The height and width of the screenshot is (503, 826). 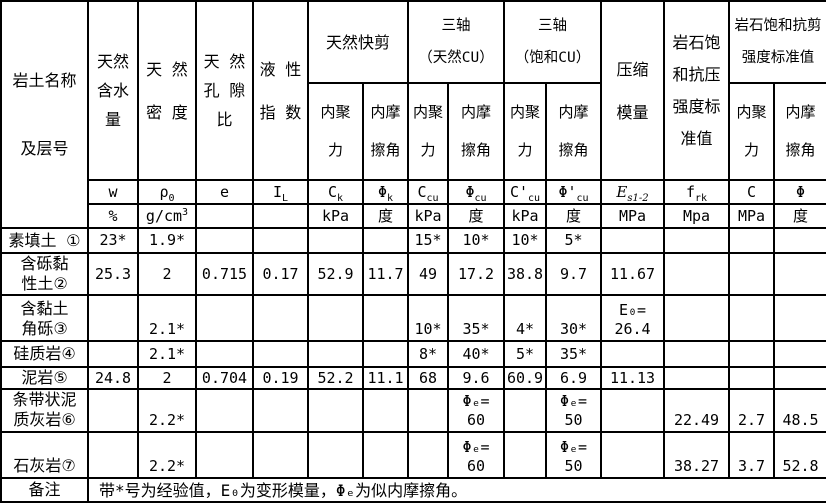 What do you see at coordinates (428, 455) in the screenshot?
I see `cell-ccu` at bounding box center [428, 455].